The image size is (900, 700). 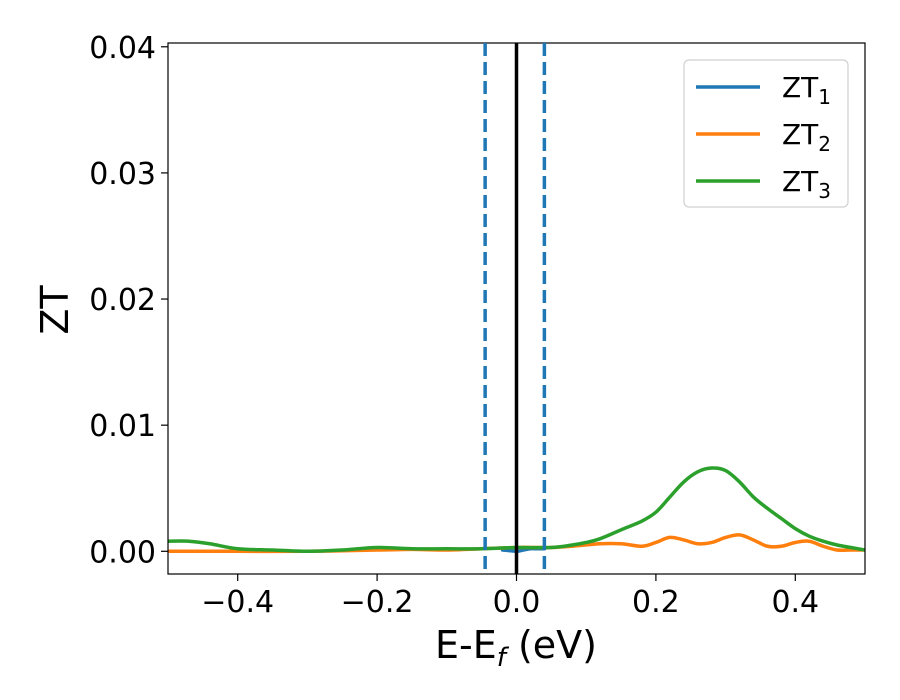 I want to click on y-tick-label: 0.01, so click(x=122, y=426).